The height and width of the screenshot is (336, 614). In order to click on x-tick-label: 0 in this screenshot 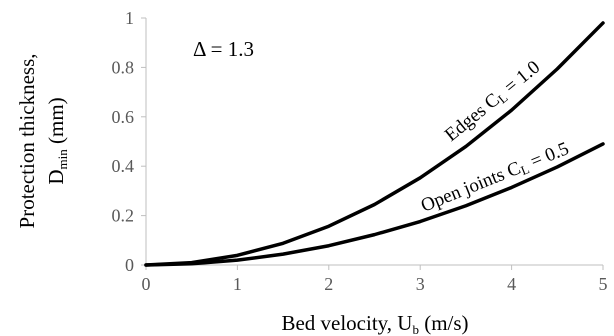, I will do `click(146, 284)`.